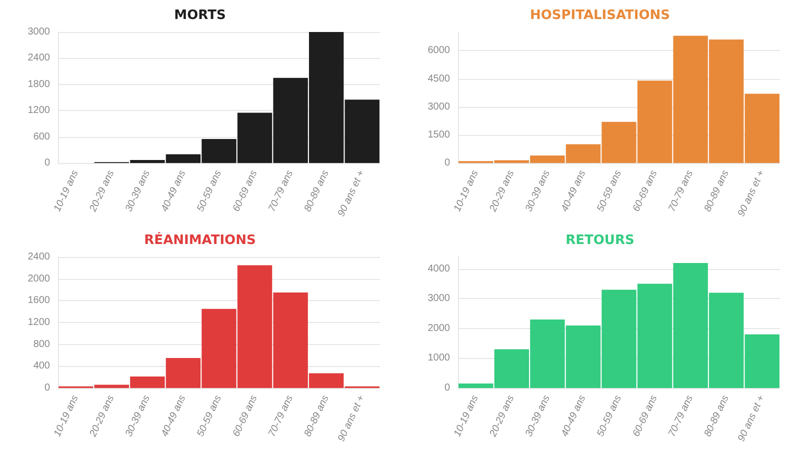  What do you see at coordinates (439, 134) in the screenshot?
I see `y-tick-label: 1500` at bounding box center [439, 134].